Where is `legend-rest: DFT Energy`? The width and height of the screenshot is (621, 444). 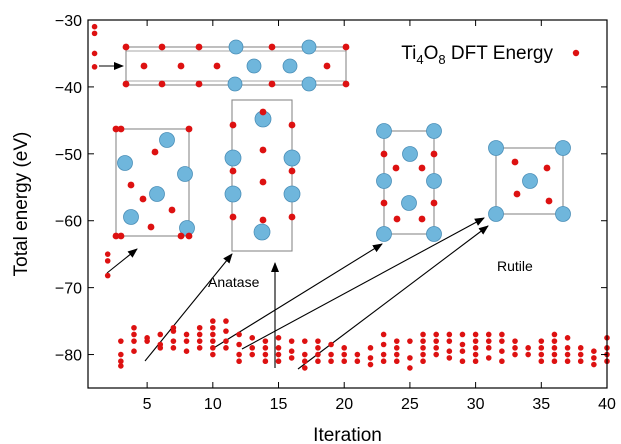 legend-rest: DFT Energy is located at coordinates (500, 53).